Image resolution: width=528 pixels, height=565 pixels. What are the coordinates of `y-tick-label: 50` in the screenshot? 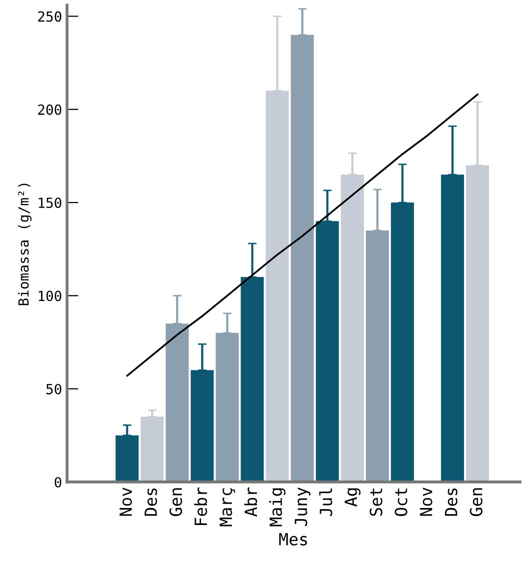 It's located at (54, 389).